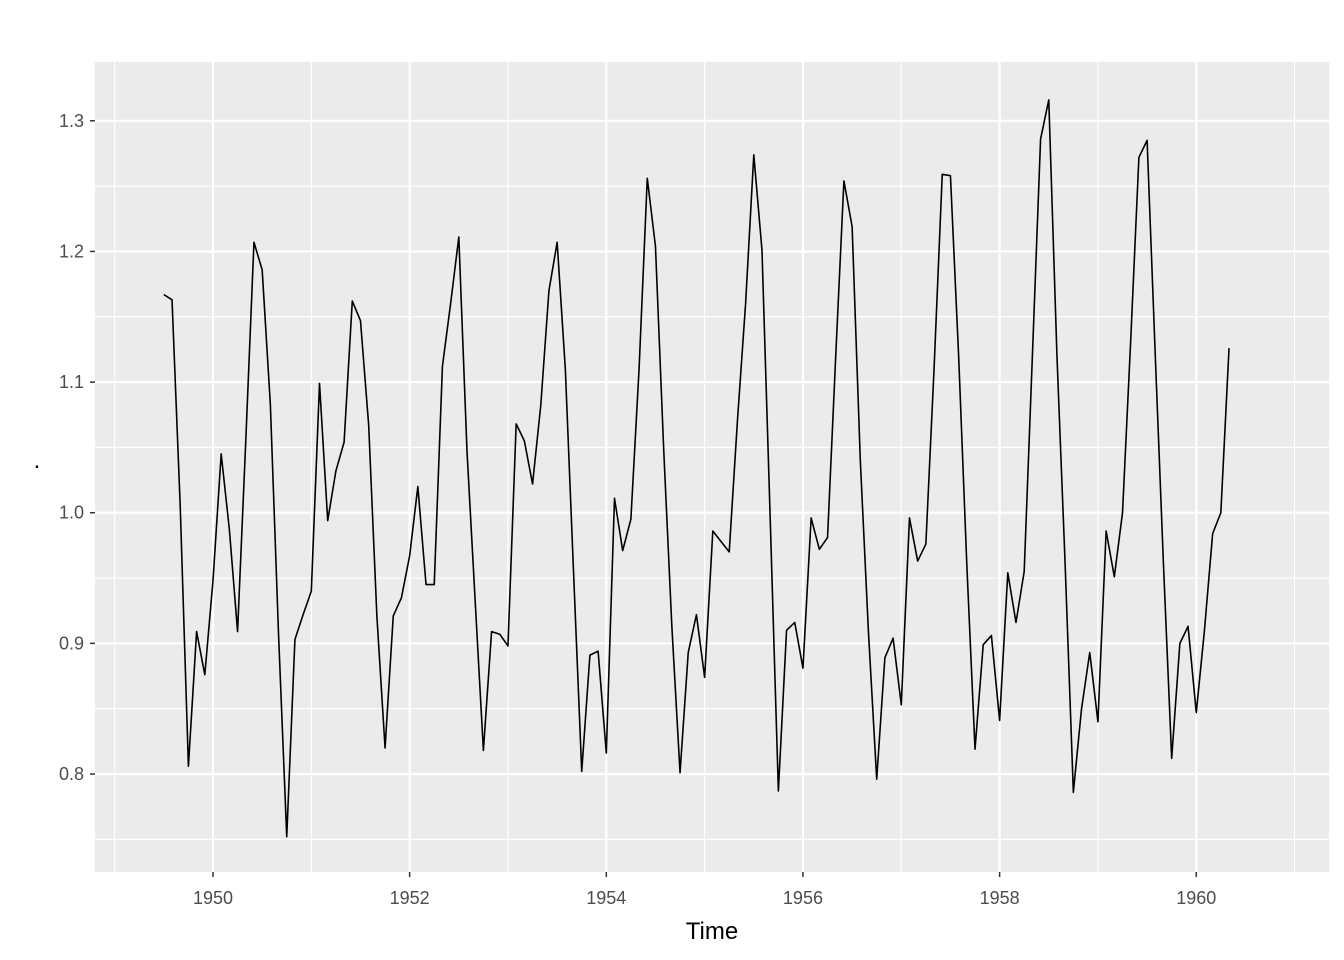  What do you see at coordinates (71, 382) in the screenshot?
I see `y-tick-label: 1.1` at bounding box center [71, 382].